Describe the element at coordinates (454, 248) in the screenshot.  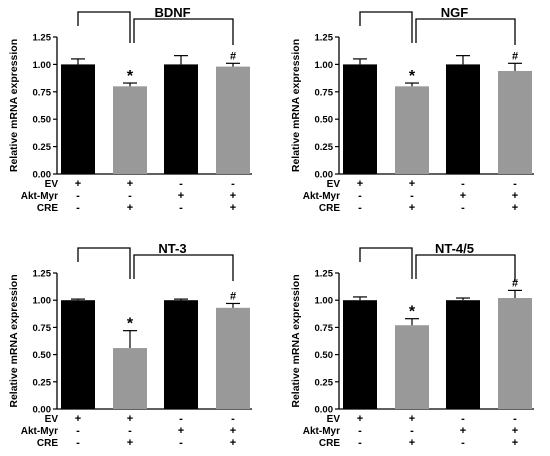
I see `panel-title: NT-4/5` at that location.